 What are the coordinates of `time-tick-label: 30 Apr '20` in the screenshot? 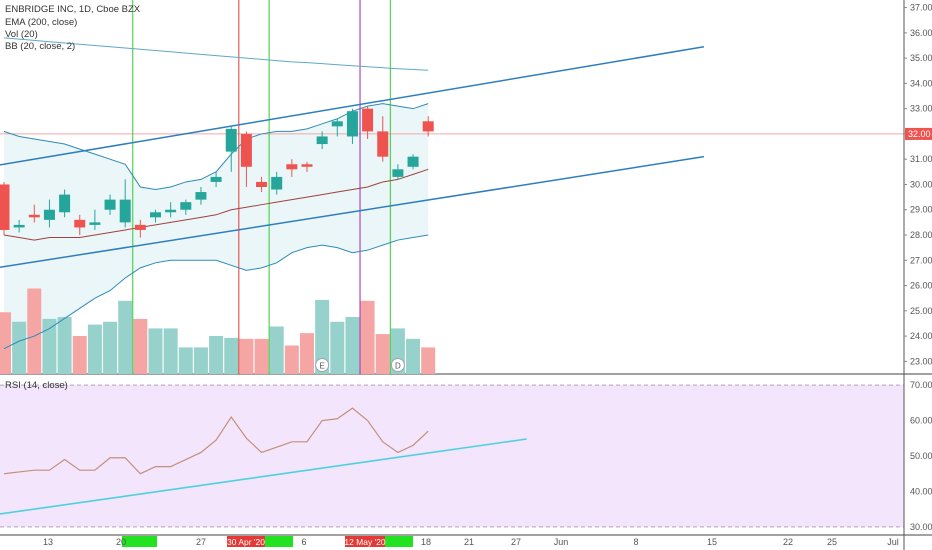 It's located at (246, 542).